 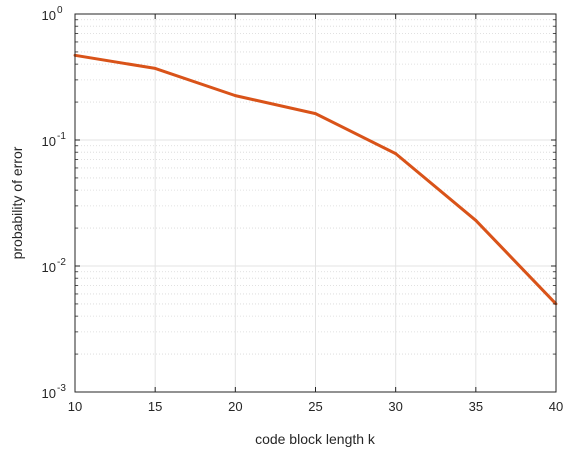 What do you see at coordinates (395, 406) in the screenshot?
I see `x-tick-label: 30` at bounding box center [395, 406].